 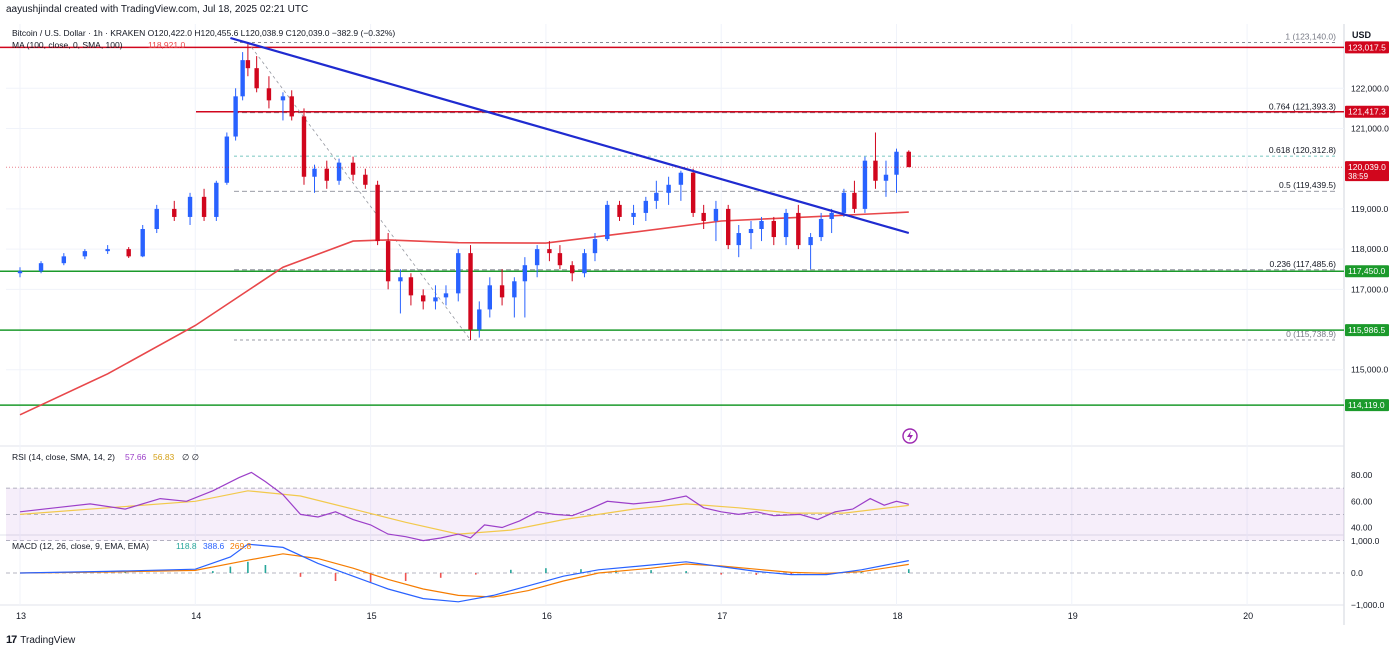 I want to click on rsi-legend-extra: ∅ ∅, so click(x=190, y=457).